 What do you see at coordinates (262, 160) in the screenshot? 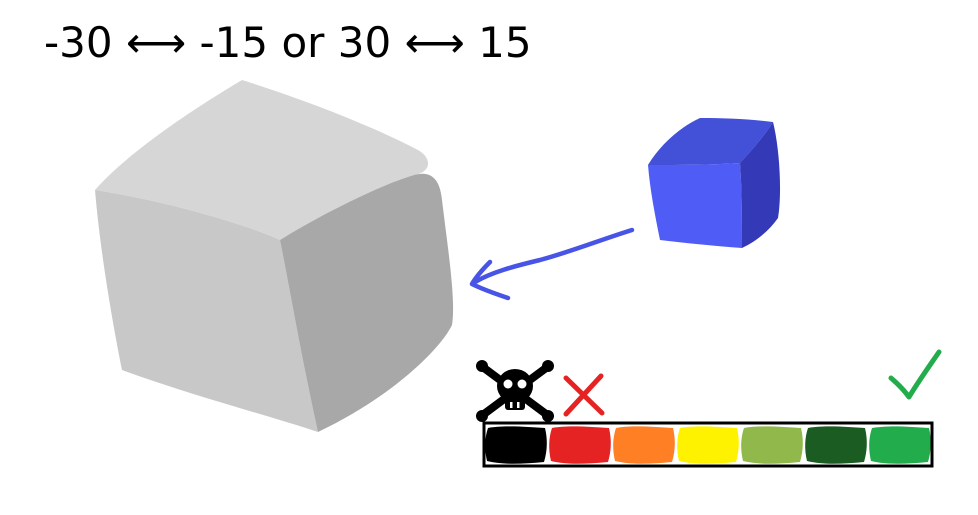
I see `large-cube-top-face` at bounding box center [262, 160].